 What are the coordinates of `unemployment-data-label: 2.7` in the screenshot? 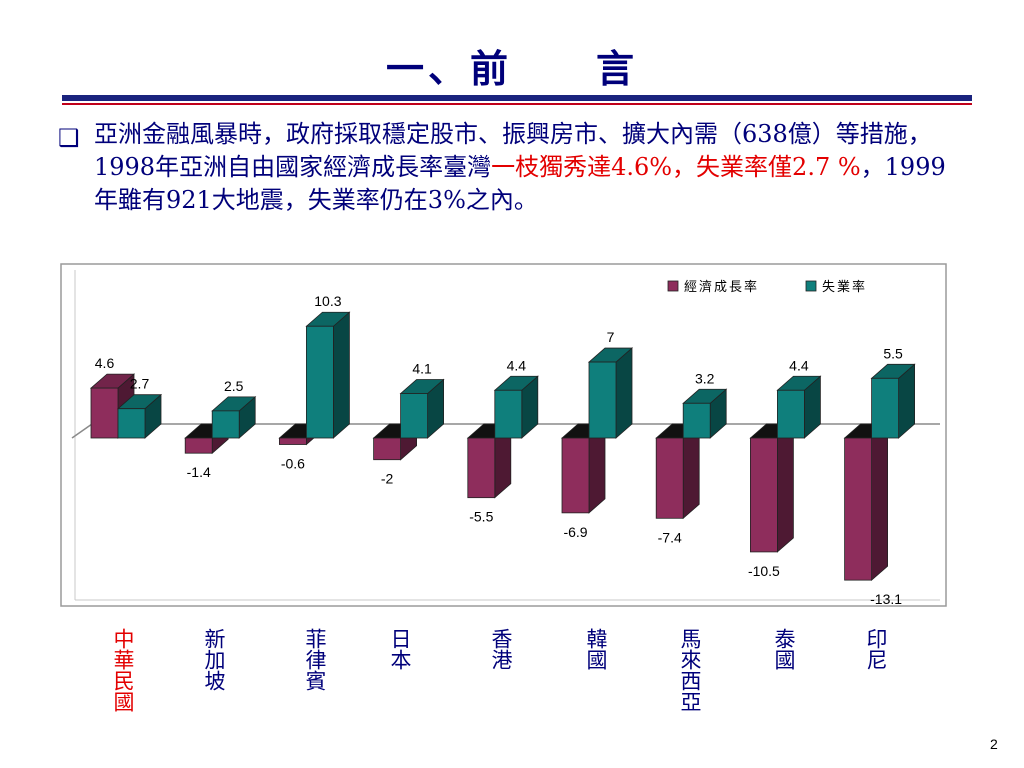 It's located at (140, 384).